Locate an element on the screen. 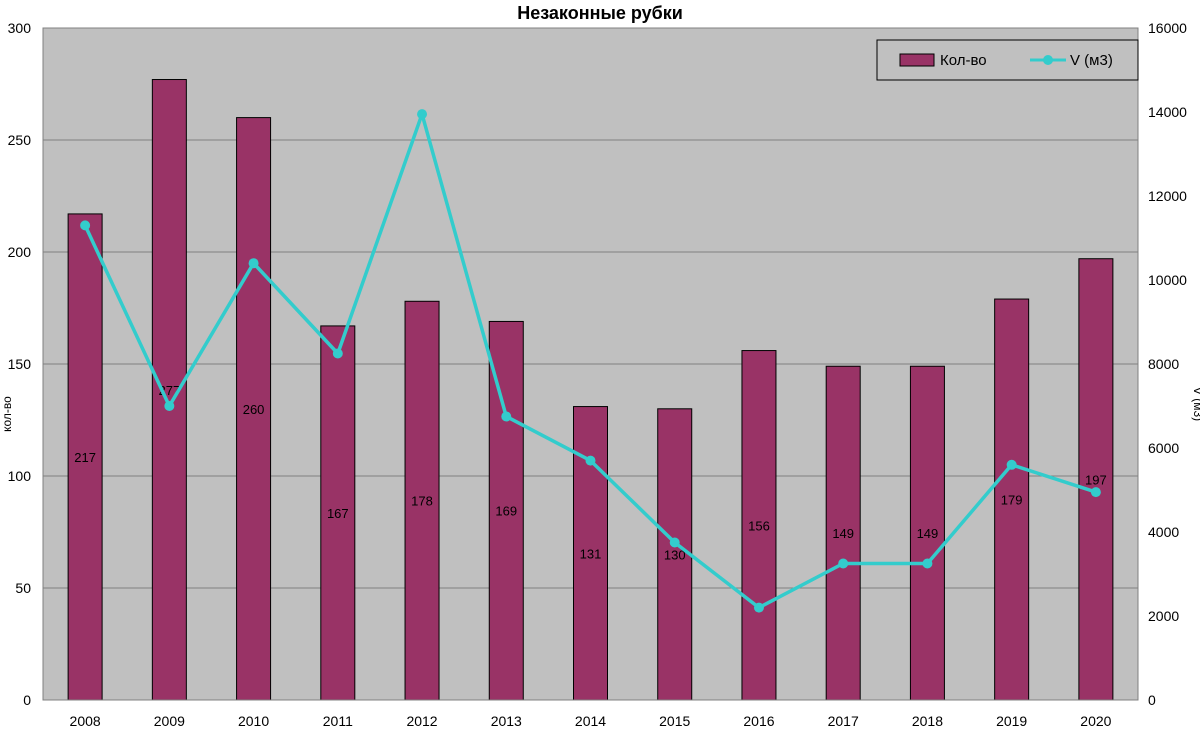  bar-data-label: 130 is located at coordinates (675, 554).